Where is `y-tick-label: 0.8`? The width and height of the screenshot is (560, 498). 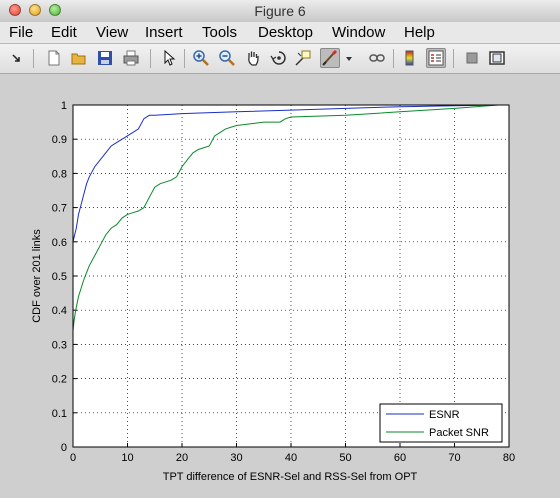
y-tick-label: 0.8 is located at coordinates (59, 174).